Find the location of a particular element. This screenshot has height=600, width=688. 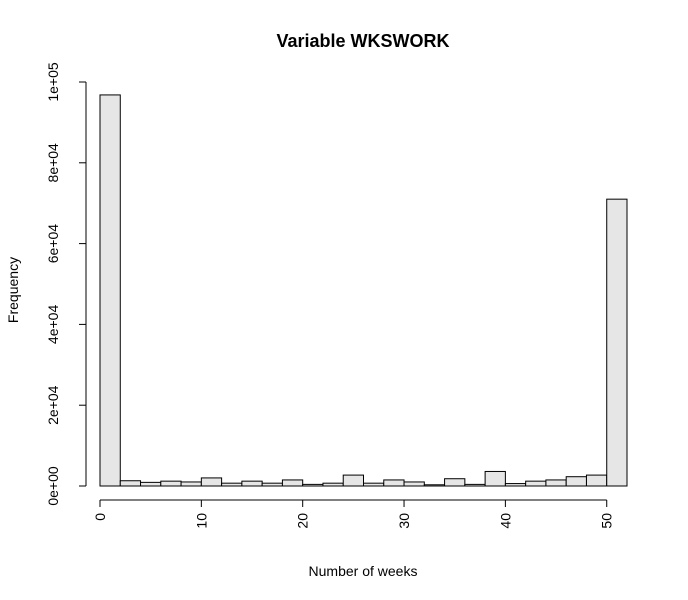

x-axis-label: Number of weeks is located at coordinates (363, 571).